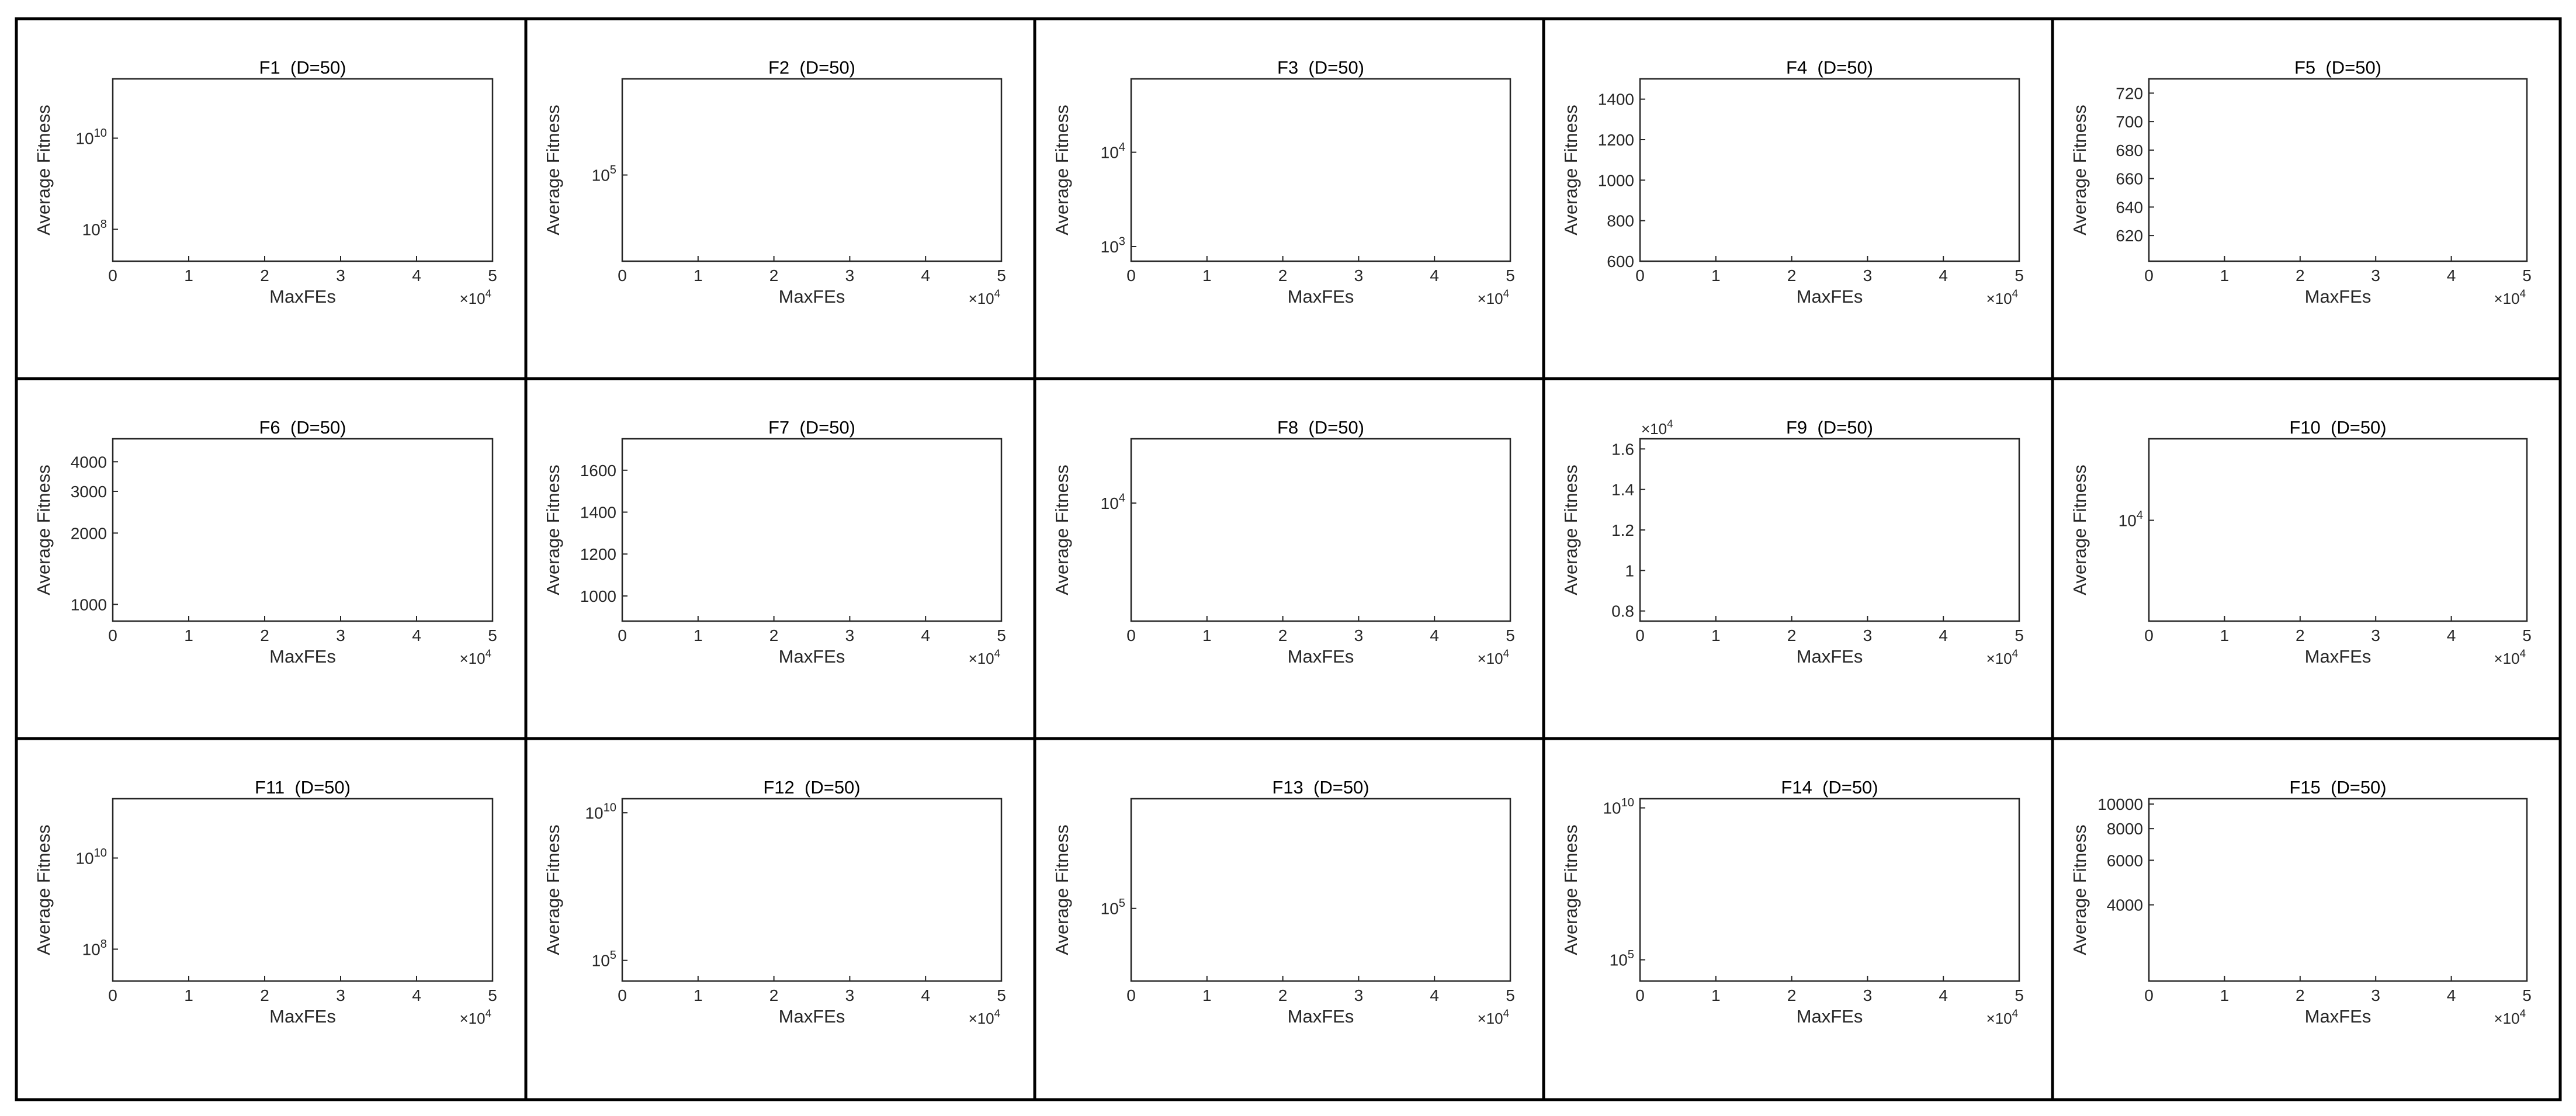 This screenshot has height=1116, width=2576. Describe the element at coordinates (303, 67) in the screenshot. I see `chart-title: F1 (D=50)` at that location.